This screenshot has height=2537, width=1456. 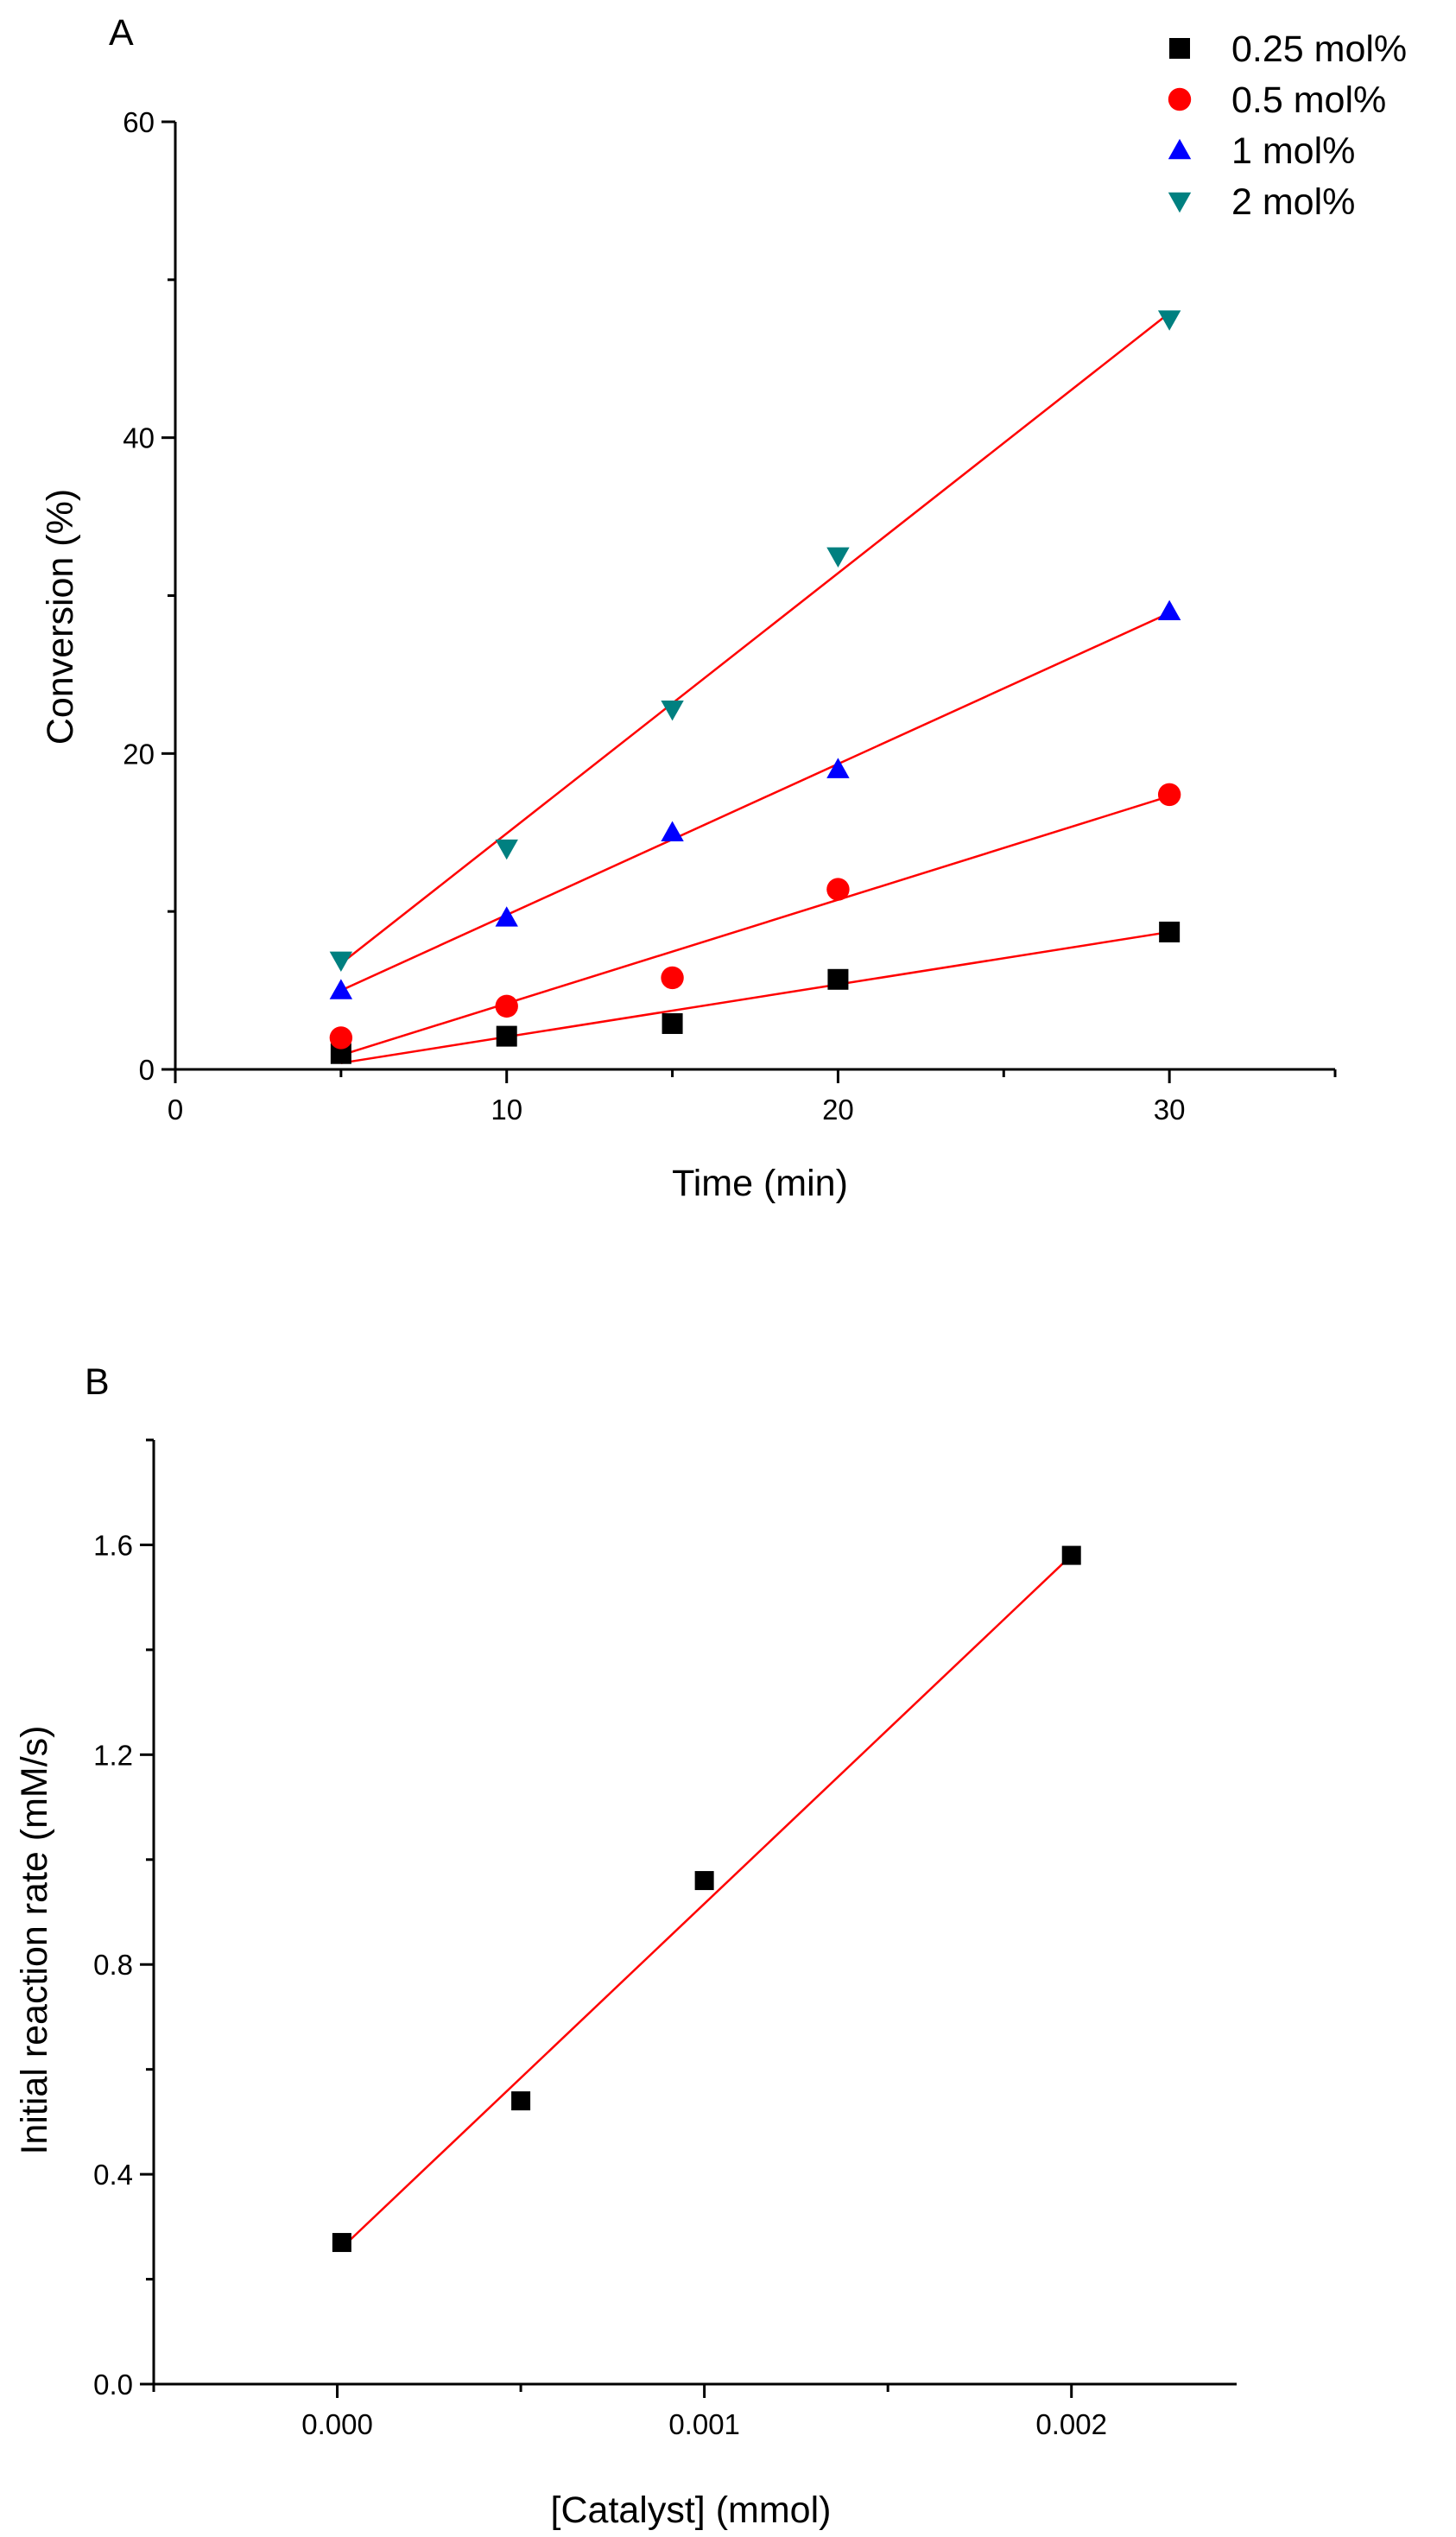 I want to click on panel-a-legend-marker-2-mol, so click(x=1180, y=202).